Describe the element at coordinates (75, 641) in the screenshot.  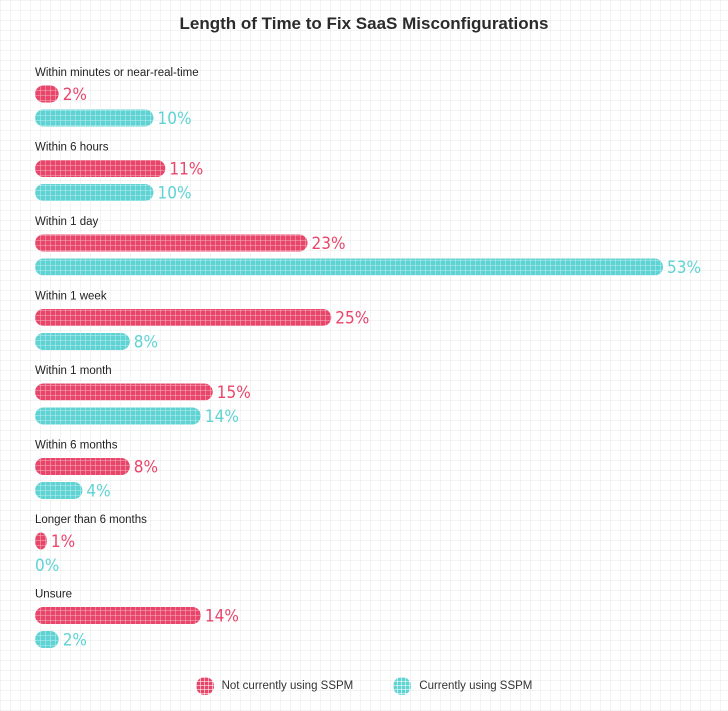
I see `value-label-using-unsure: 2%` at that location.